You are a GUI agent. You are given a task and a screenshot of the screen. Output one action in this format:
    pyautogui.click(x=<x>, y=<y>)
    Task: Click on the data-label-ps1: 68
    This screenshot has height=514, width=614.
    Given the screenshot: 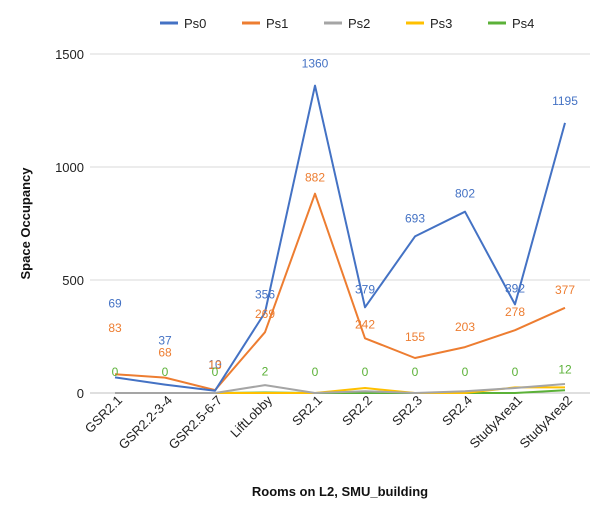 What is the action you would take?
    pyautogui.click(x=165, y=353)
    